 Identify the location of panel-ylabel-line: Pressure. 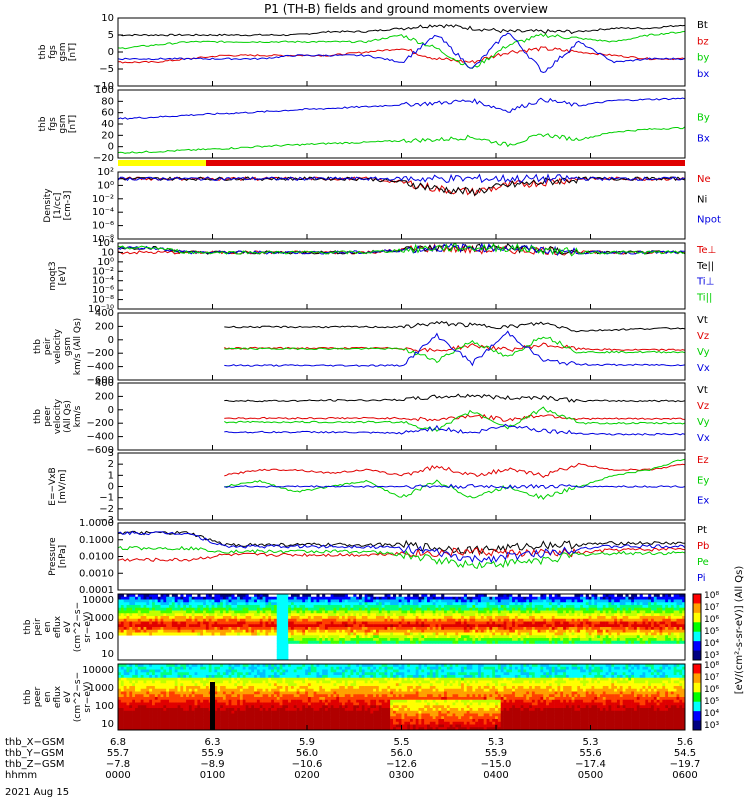
(53, 556).